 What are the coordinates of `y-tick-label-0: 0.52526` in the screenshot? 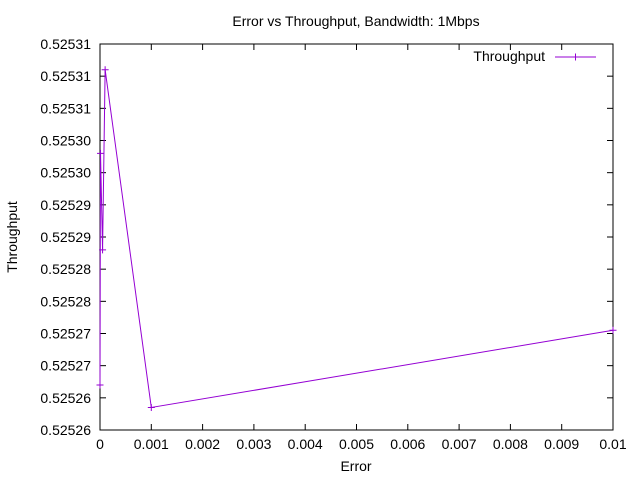 It's located at (65, 430).